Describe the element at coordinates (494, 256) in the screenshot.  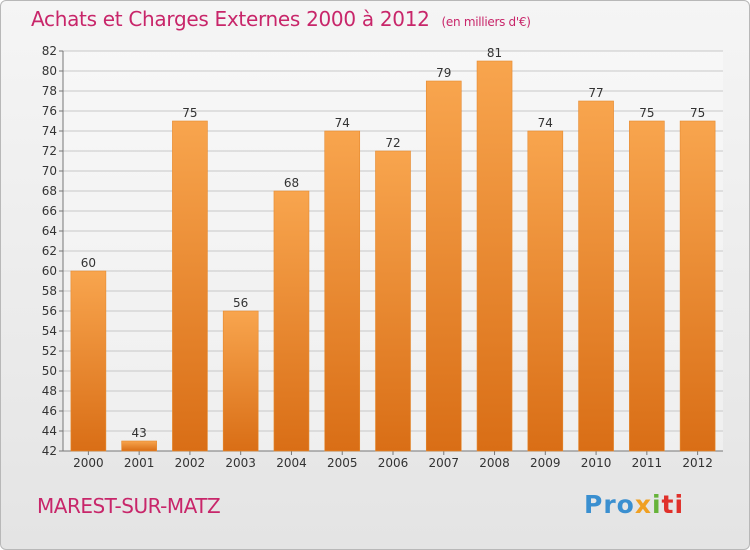
I see `bar-2008` at that location.